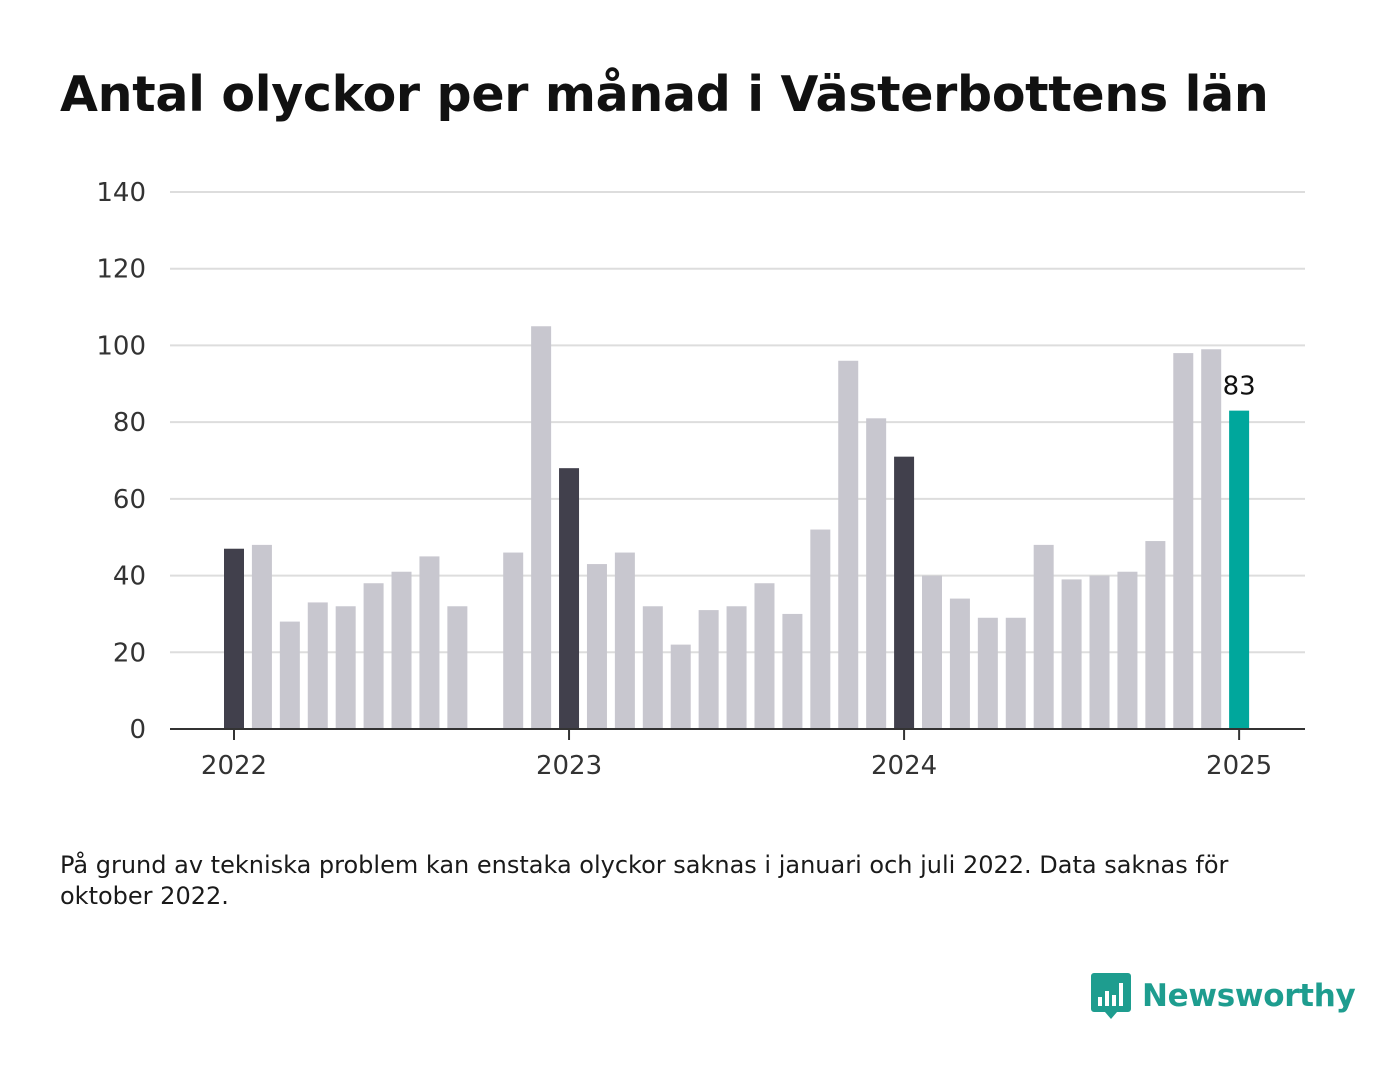  Describe the element at coordinates (121, 193) in the screenshot. I see `y-tick-label: 140` at that location.